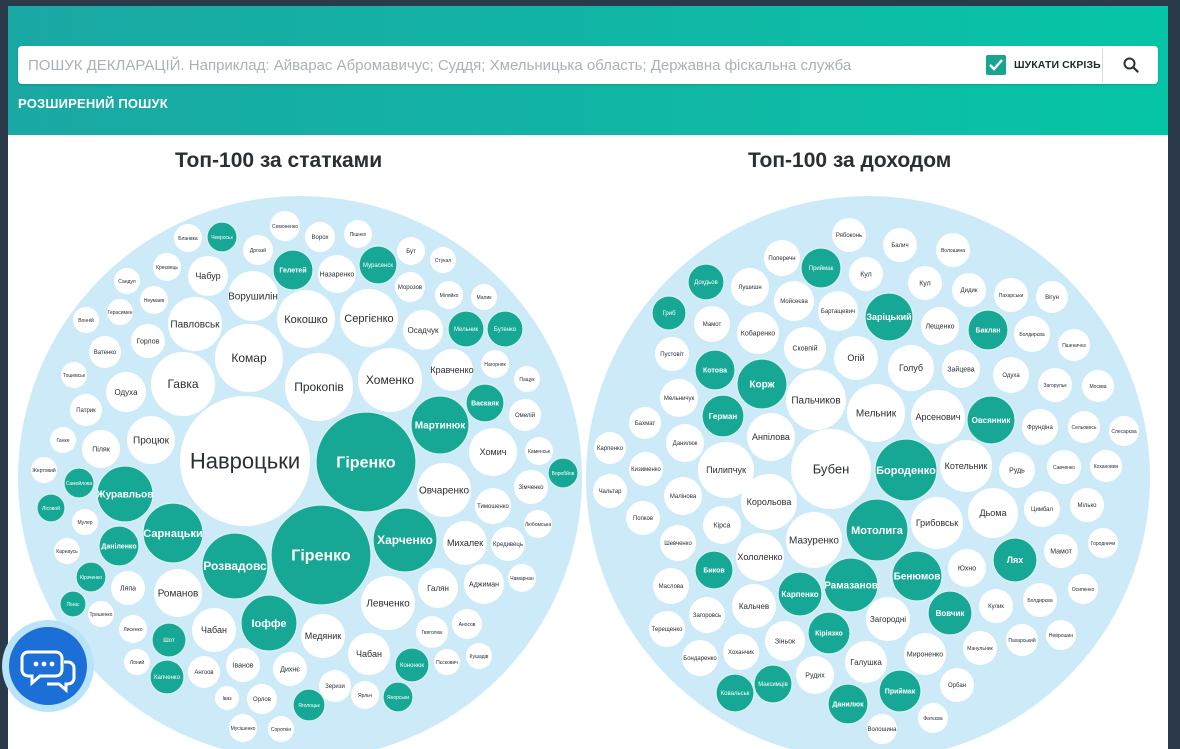 This screenshot has height=749, width=1180. I want to click on bubble-item: Огій, so click(856, 358).